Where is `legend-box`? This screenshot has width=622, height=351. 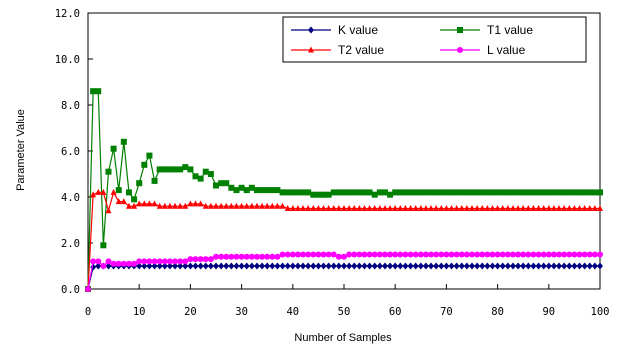
legend-box is located at coordinates (434, 39).